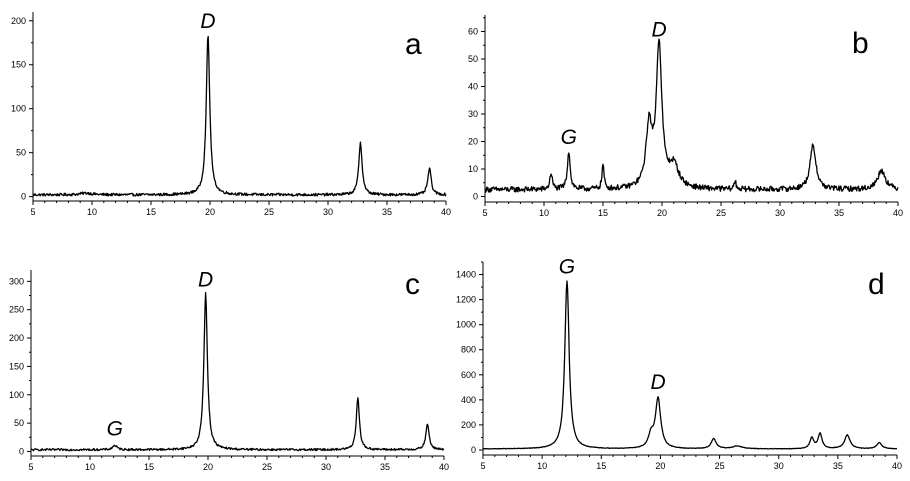 The image size is (910, 481). I want to click on y-tick-label: 300, so click(16, 281).